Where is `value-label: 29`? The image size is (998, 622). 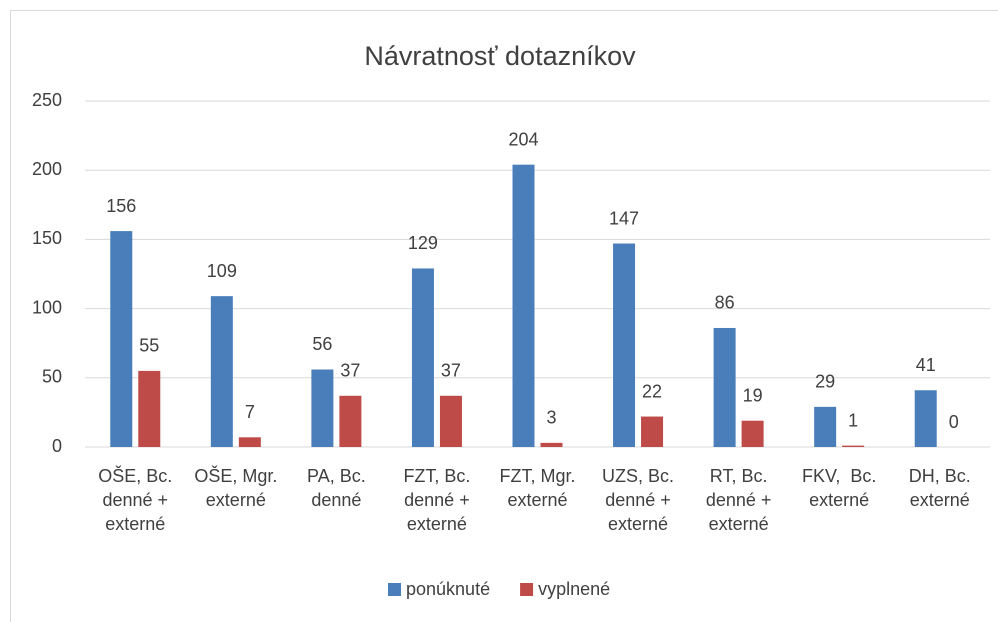
value-label: 29 is located at coordinates (825, 382).